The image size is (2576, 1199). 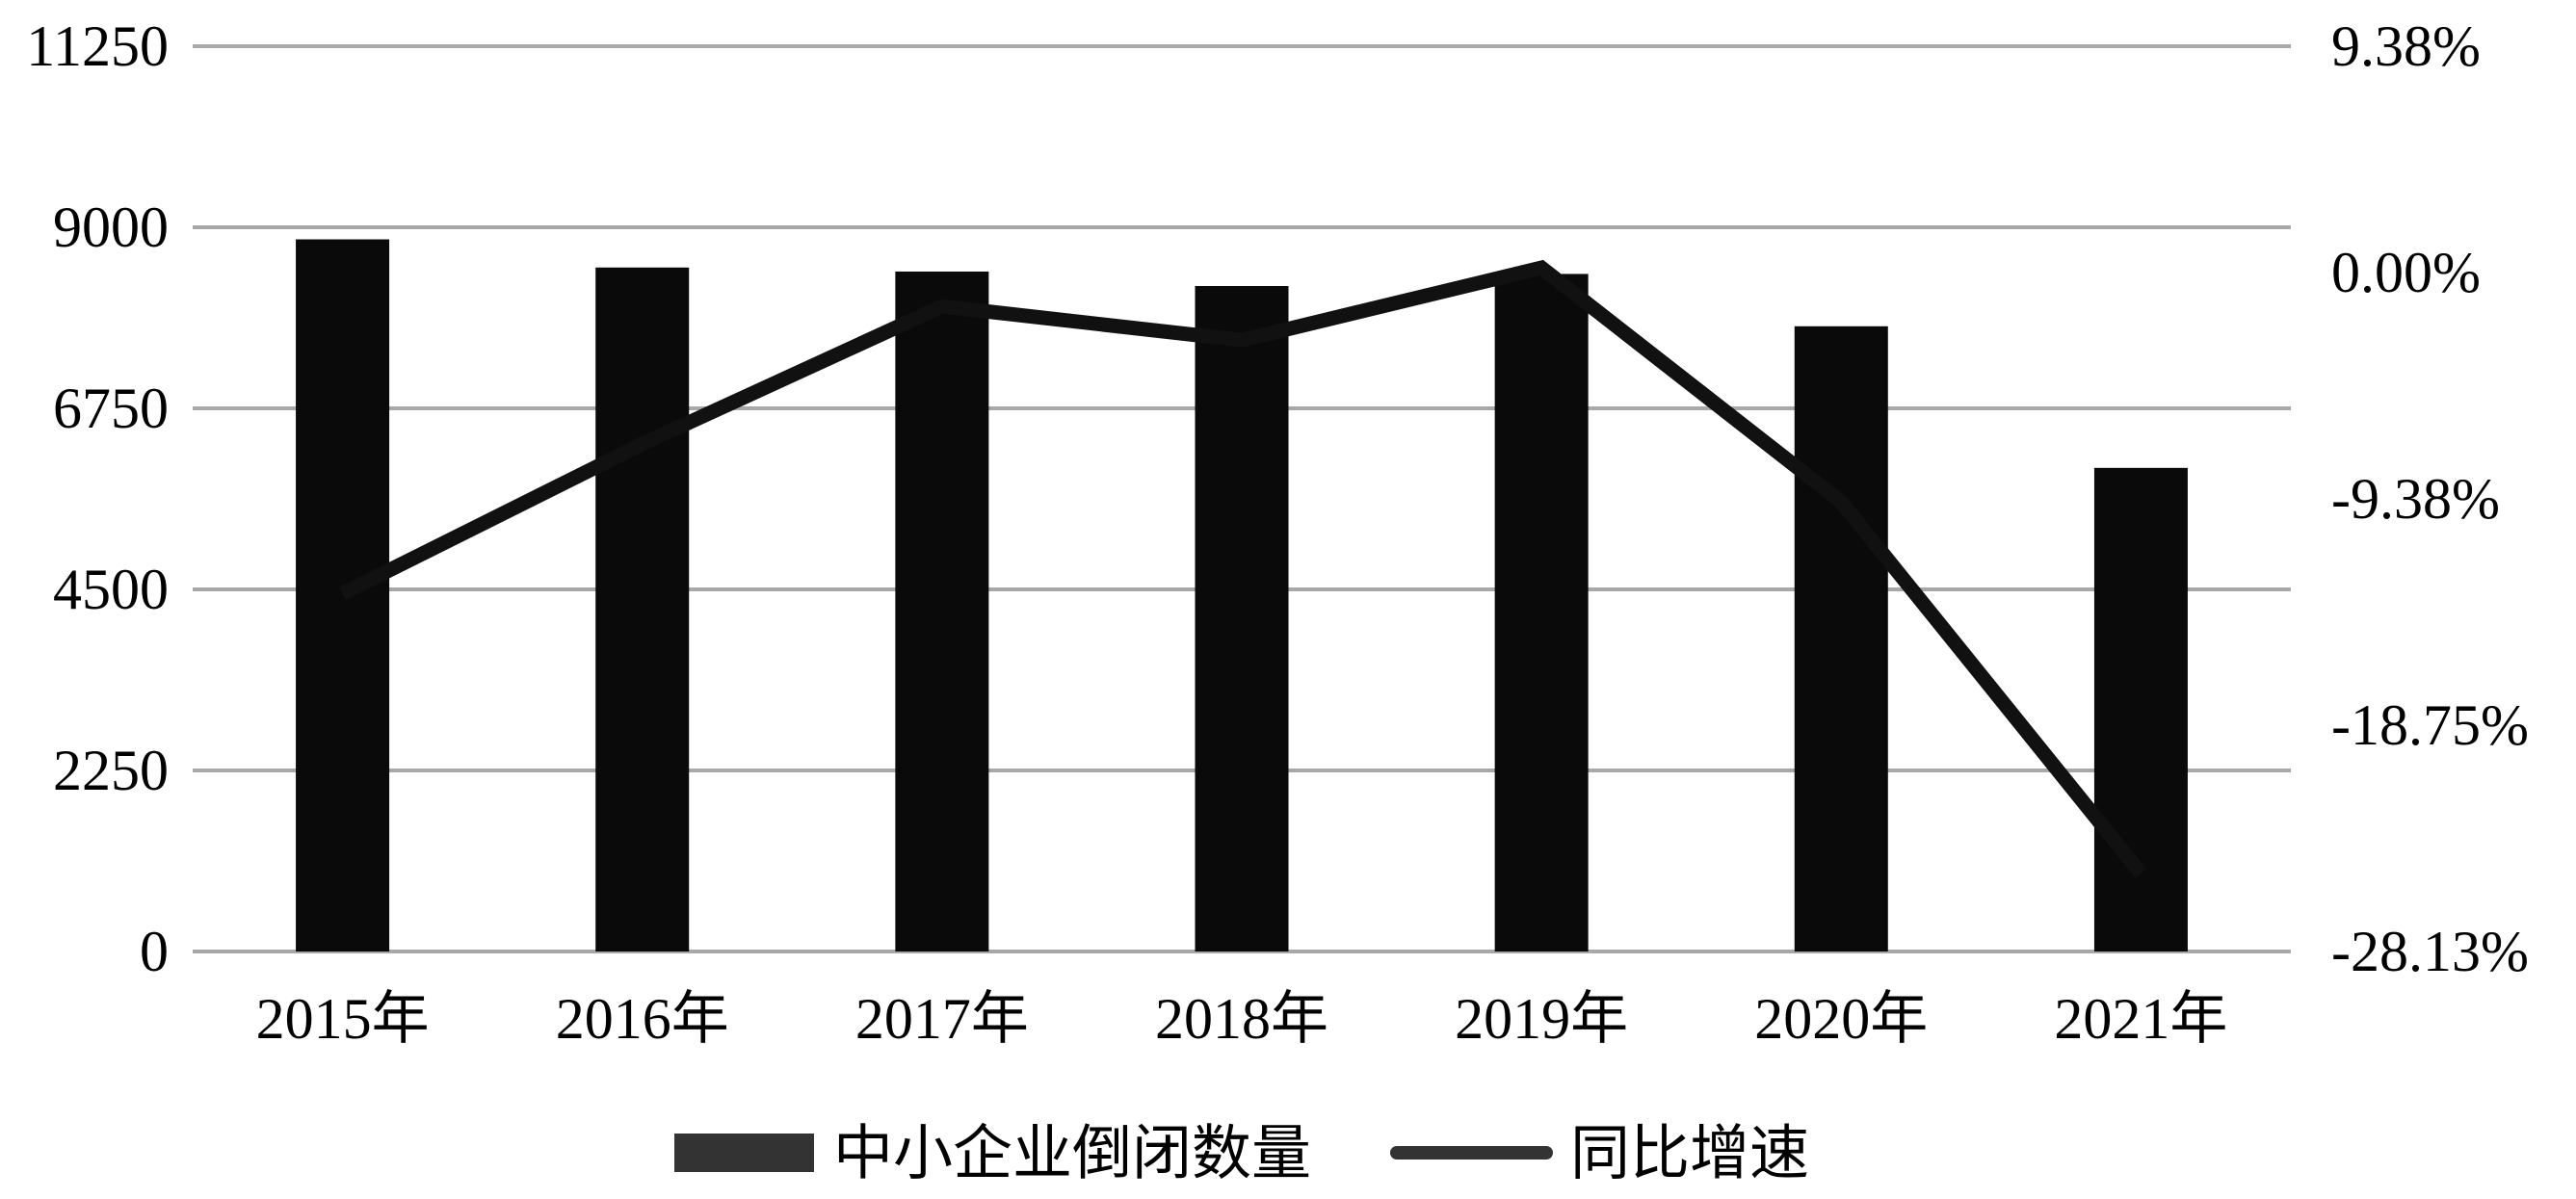 I want to click on legend-label-line: 同比增速, so click(x=1690, y=1153).